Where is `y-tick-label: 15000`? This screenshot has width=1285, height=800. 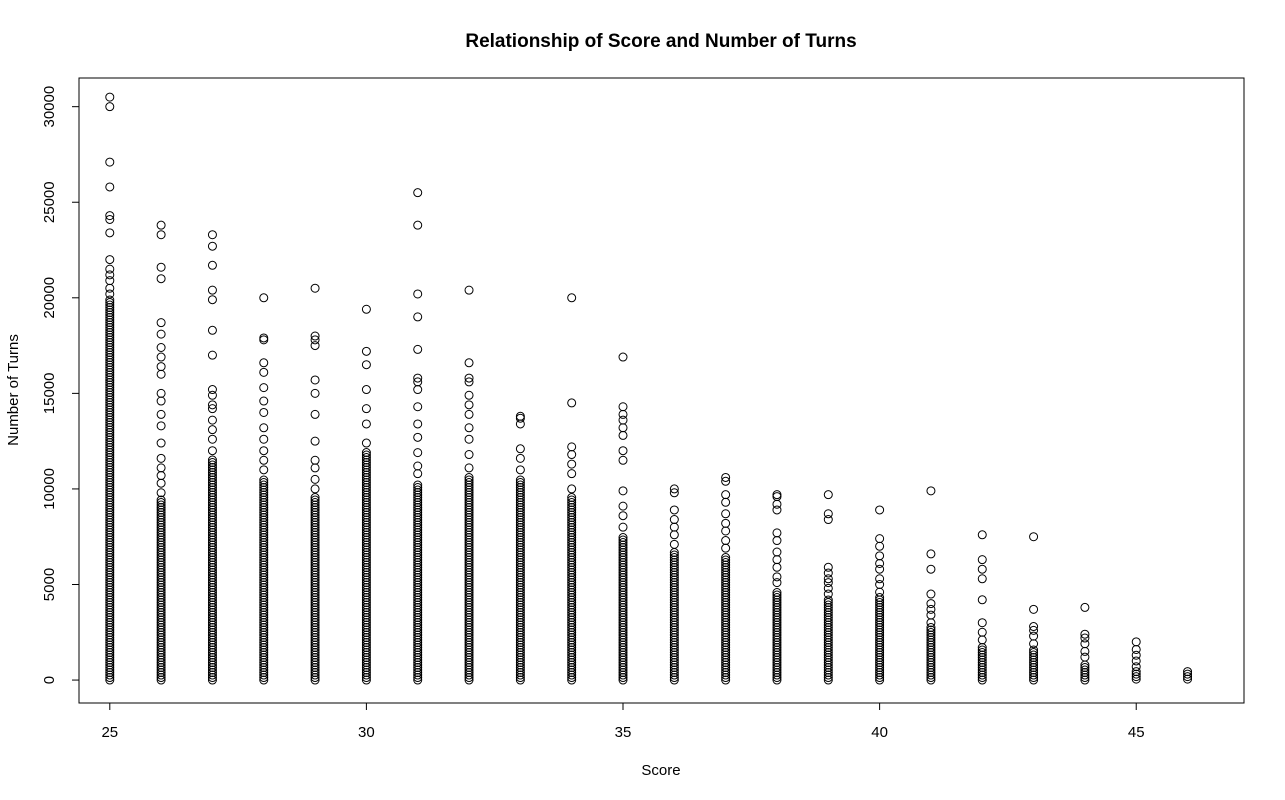 y-tick-label: 15000 is located at coordinates (49, 394).